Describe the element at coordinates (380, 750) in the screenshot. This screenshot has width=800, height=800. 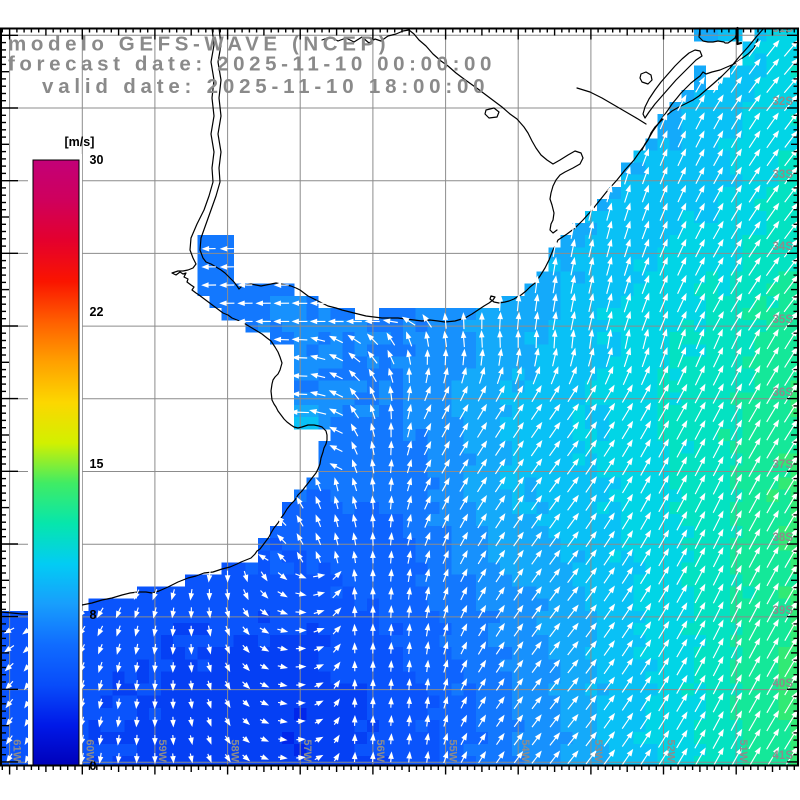
I see `svg-text: 56W` at that location.